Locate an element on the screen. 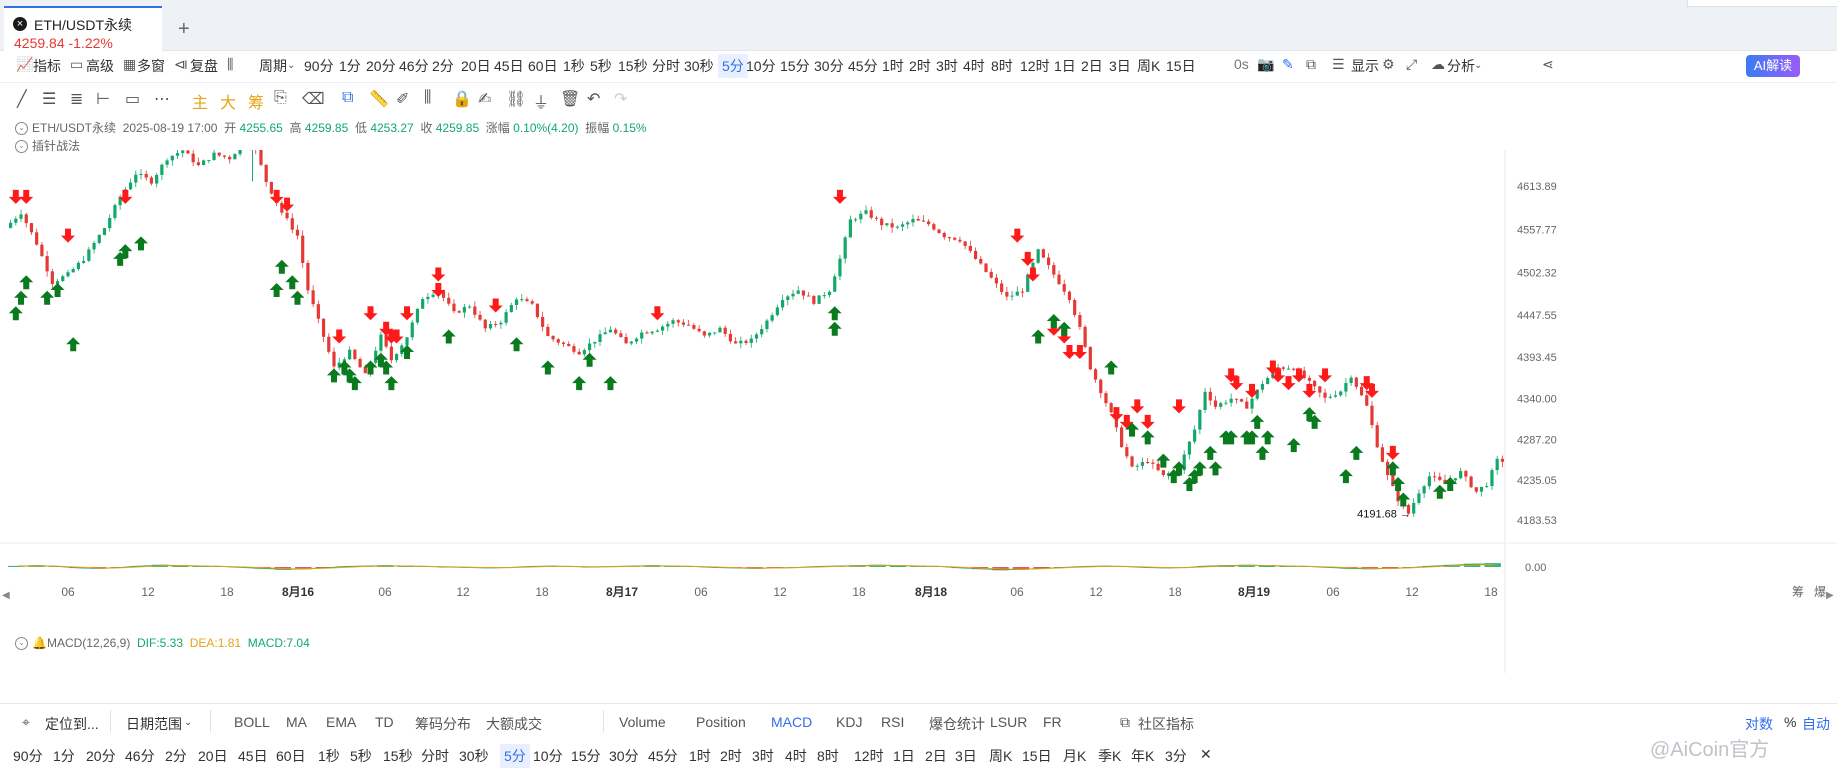 The width and height of the screenshot is (1837, 771). candle-type-icon: ⫼ is located at coordinates (230, 64).